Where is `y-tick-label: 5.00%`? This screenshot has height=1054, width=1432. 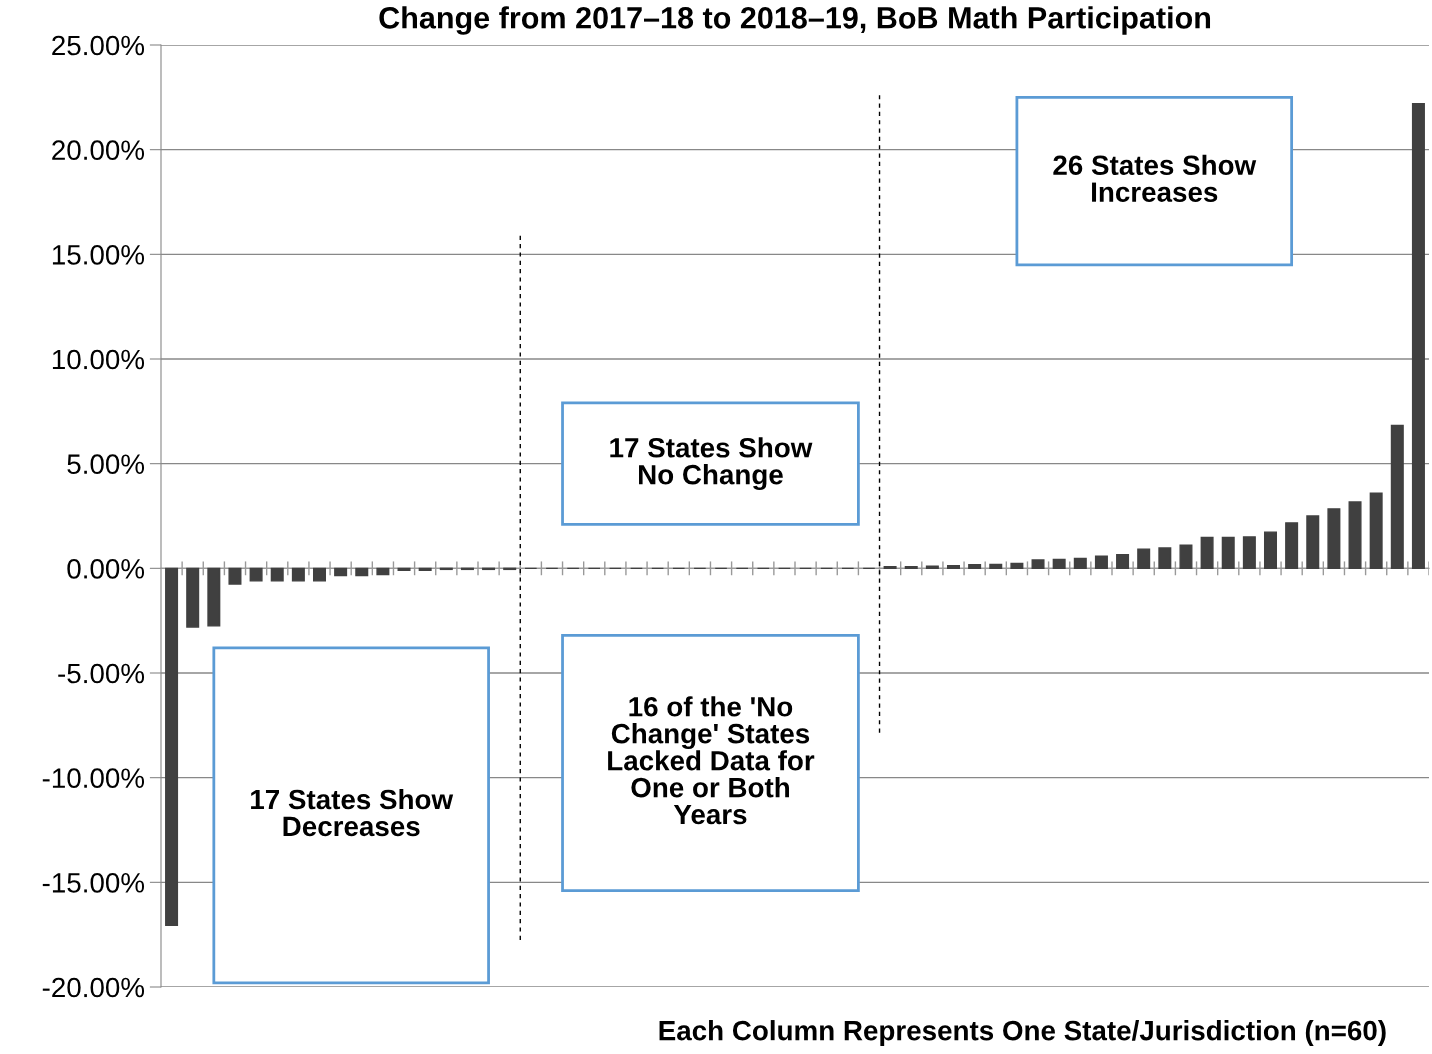
y-tick-label: 5.00% is located at coordinates (106, 464).